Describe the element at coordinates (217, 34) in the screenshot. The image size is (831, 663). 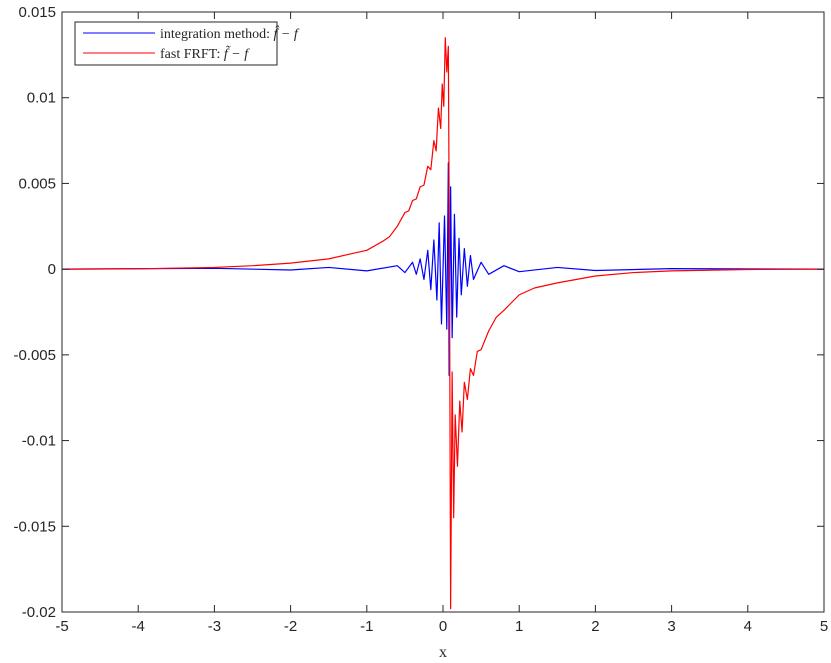
I see `legend-label-text: integration method:` at that location.